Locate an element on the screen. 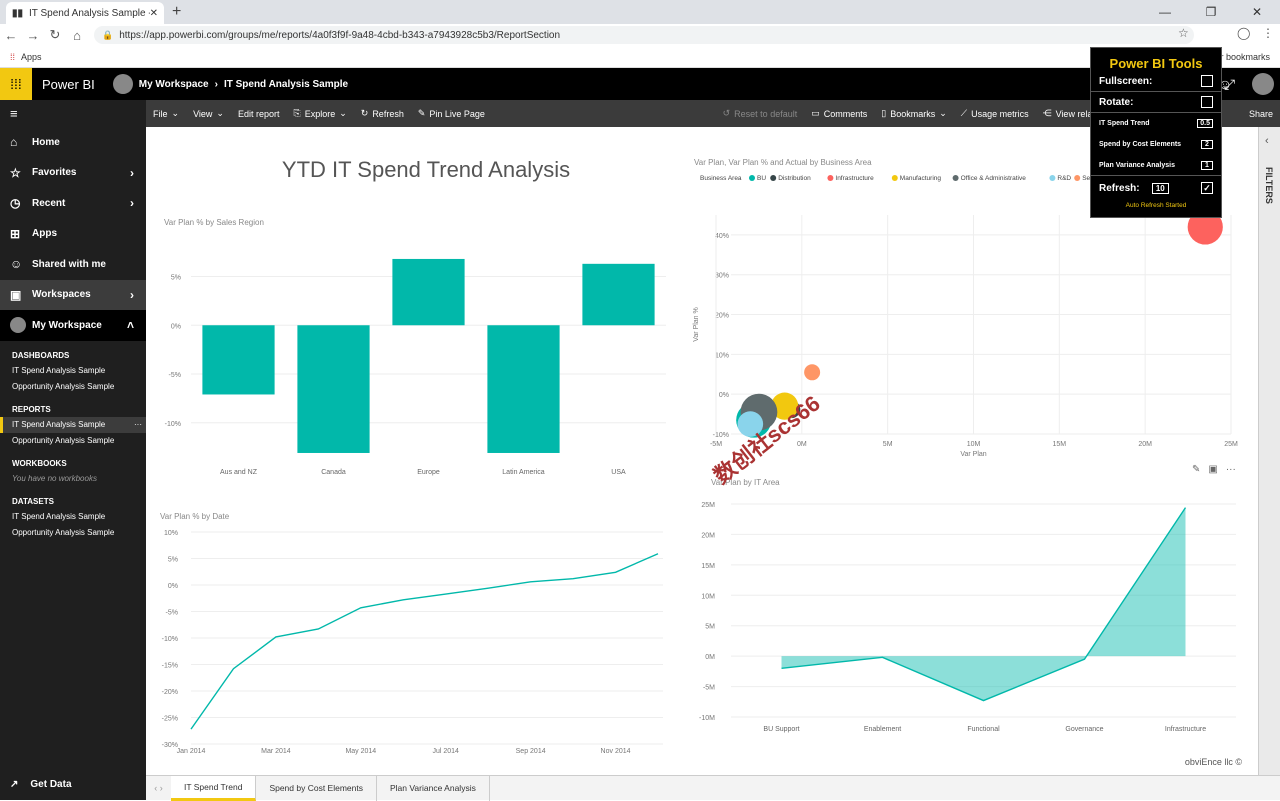 The image size is (1280, 801). close-window-button: ✕ is located at coordinates (1257, 12).